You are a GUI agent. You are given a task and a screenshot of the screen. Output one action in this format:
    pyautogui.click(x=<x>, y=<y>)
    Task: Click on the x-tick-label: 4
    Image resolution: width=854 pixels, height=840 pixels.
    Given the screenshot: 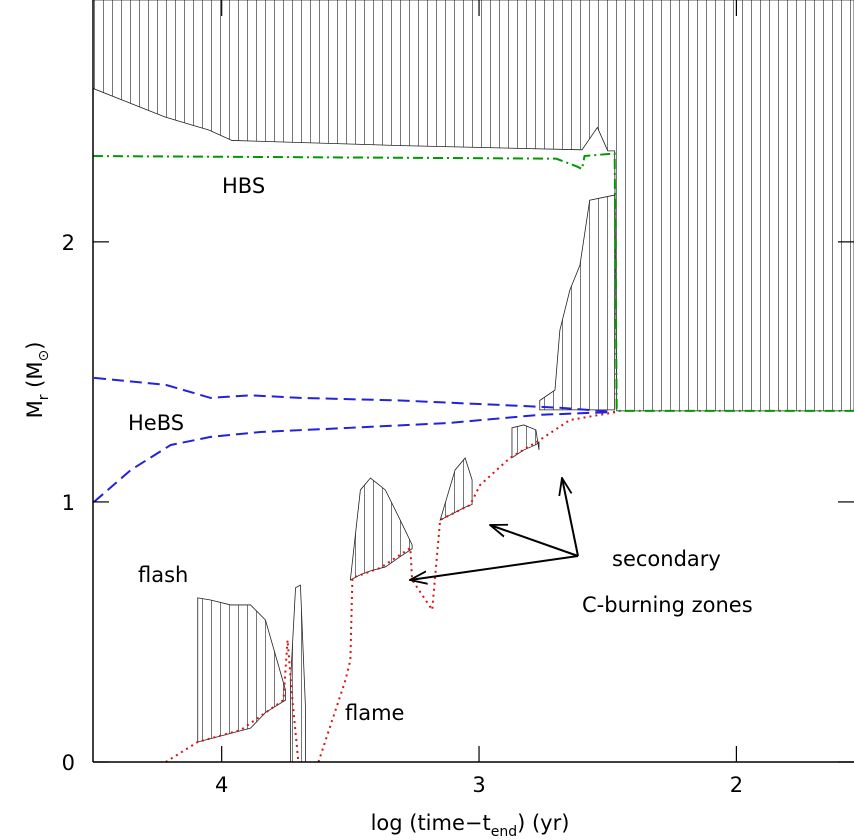 What is the action you would take?
    pyautogui.click(x=221, y=785)
    